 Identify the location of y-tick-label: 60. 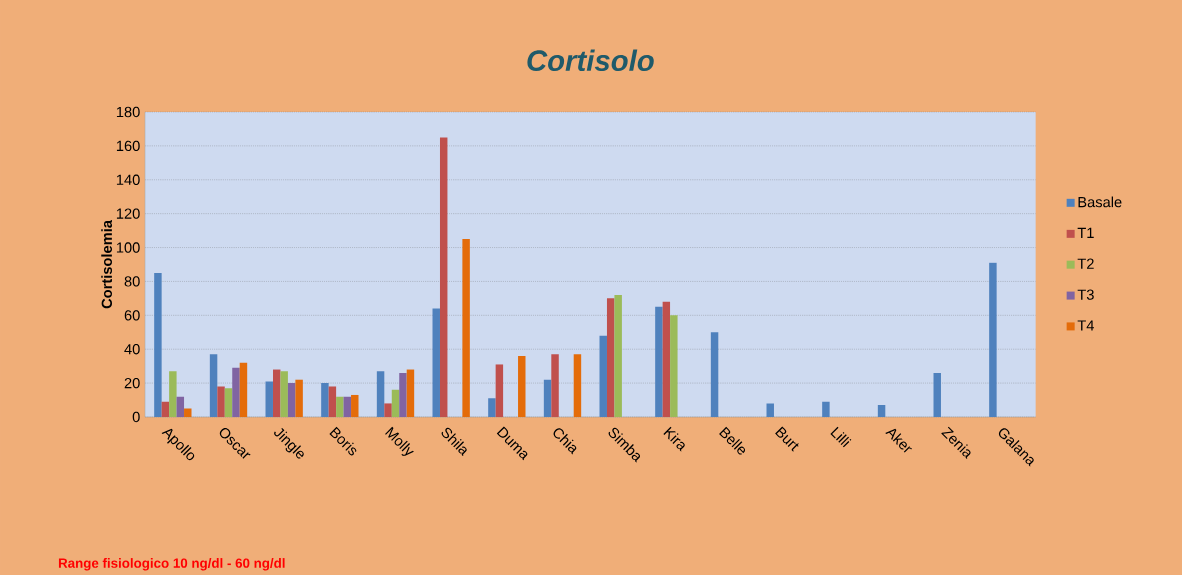
(132, 315).